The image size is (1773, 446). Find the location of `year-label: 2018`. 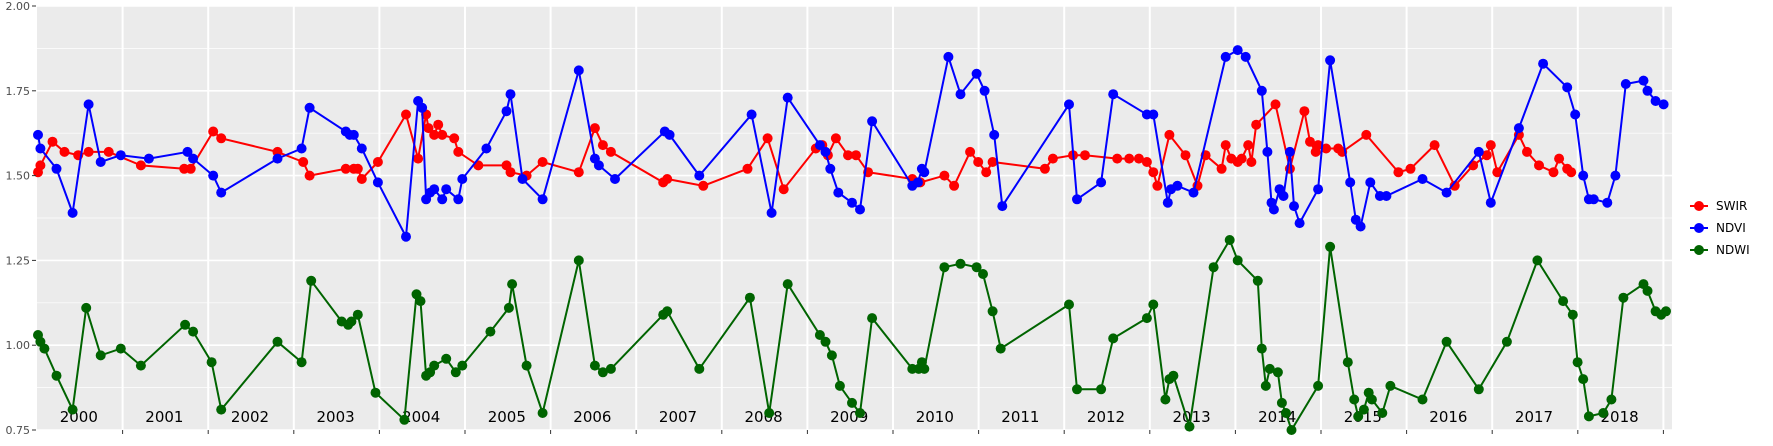

year-label: 2018 is located at coordinates (1620, 417).